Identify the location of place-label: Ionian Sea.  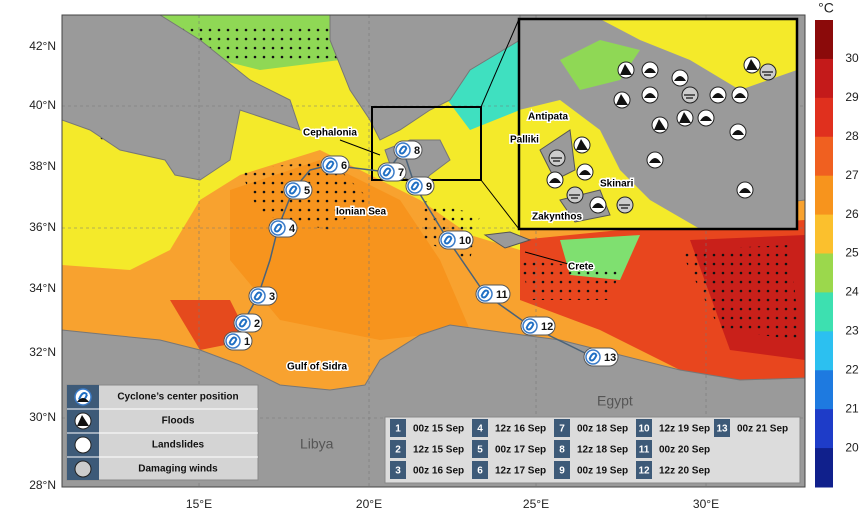
(361, 212).